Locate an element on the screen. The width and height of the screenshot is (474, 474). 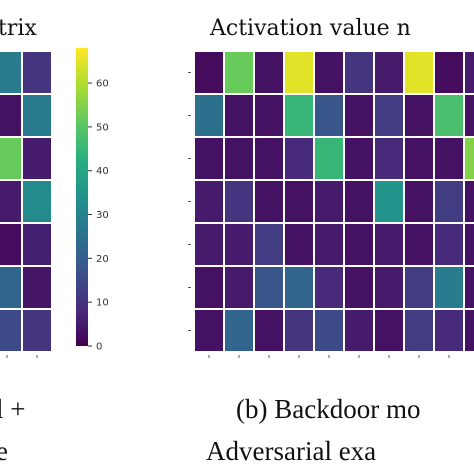
right-heatmap-cell-r1-c8 is located at coordinates (449, 115).